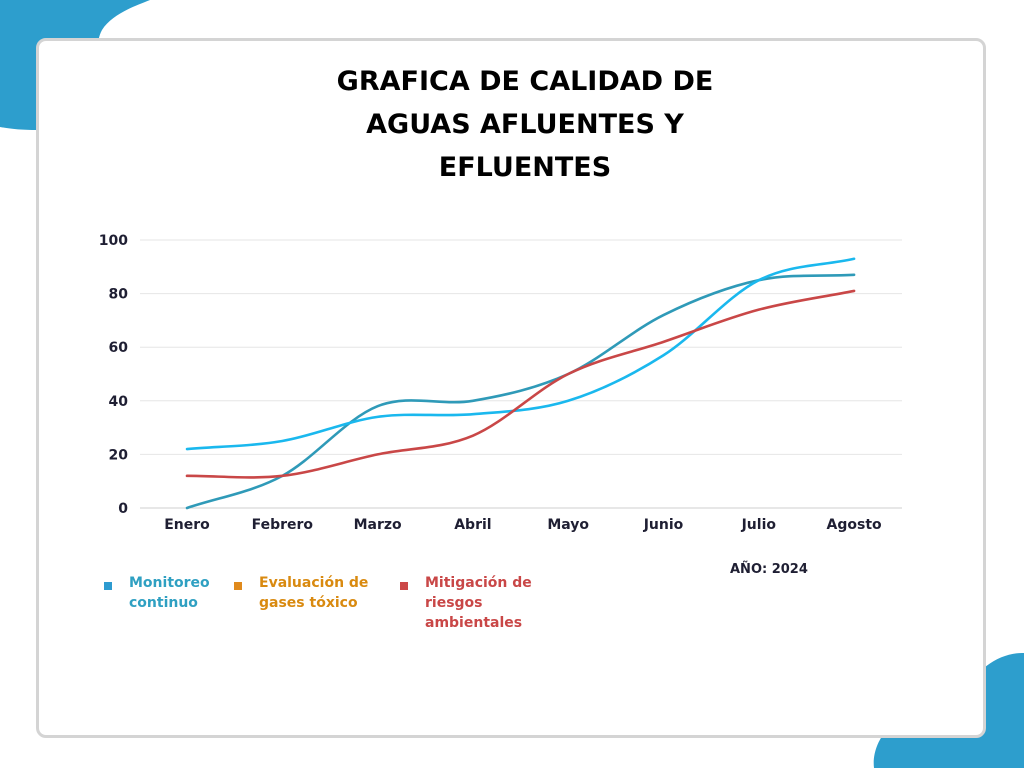 The width and height of the screenshot is (1024, 768). What do you see at coordinates (113, 241) in the screenshot?
I see `y-tick-label: 100` at bounding box center [113, 241].